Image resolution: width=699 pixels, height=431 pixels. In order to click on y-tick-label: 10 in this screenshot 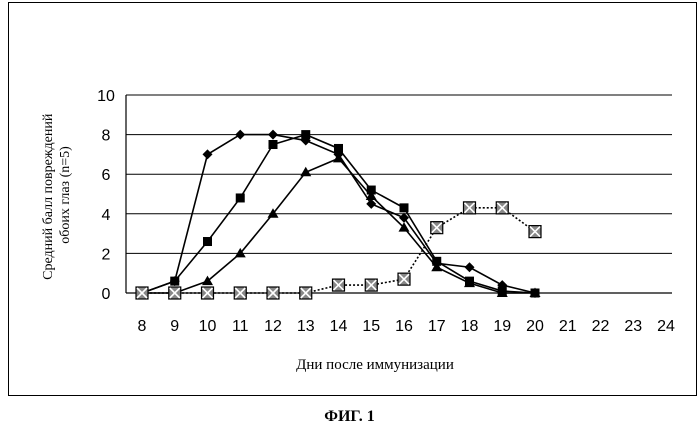, I will do `click(106, 96)`.